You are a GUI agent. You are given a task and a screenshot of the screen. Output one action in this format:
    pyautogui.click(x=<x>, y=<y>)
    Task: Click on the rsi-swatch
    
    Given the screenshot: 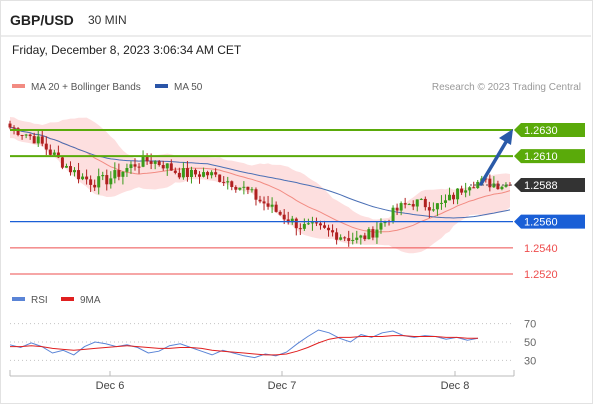 What is the action you would take?
    pyautogui.click(x=18, y=299)
    